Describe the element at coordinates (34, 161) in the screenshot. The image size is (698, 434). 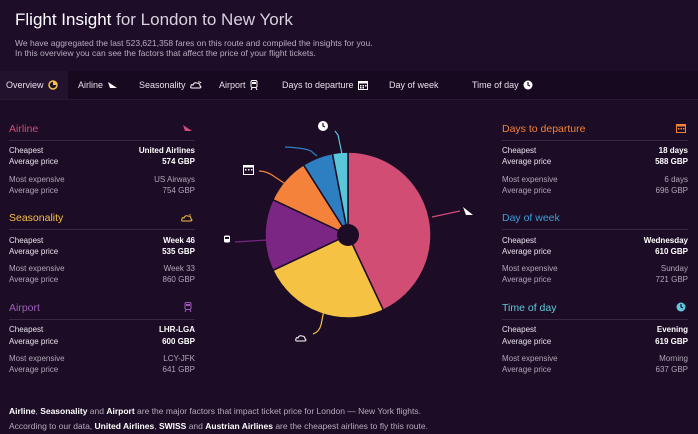
I see `airline-cheapest-price-label: Average price` at that location.